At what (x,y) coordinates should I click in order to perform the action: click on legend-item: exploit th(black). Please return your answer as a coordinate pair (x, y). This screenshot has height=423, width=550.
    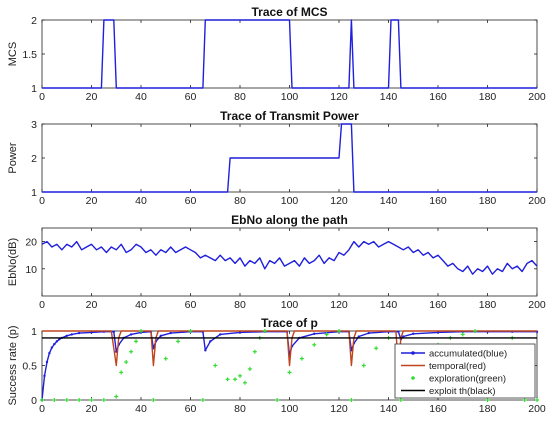
    Looking at the image, I should click on (448, 391).